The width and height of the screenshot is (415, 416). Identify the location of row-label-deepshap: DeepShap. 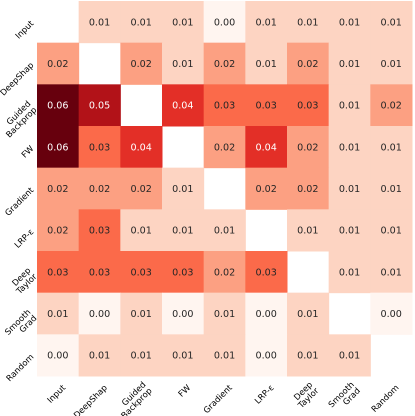
(18, 79).